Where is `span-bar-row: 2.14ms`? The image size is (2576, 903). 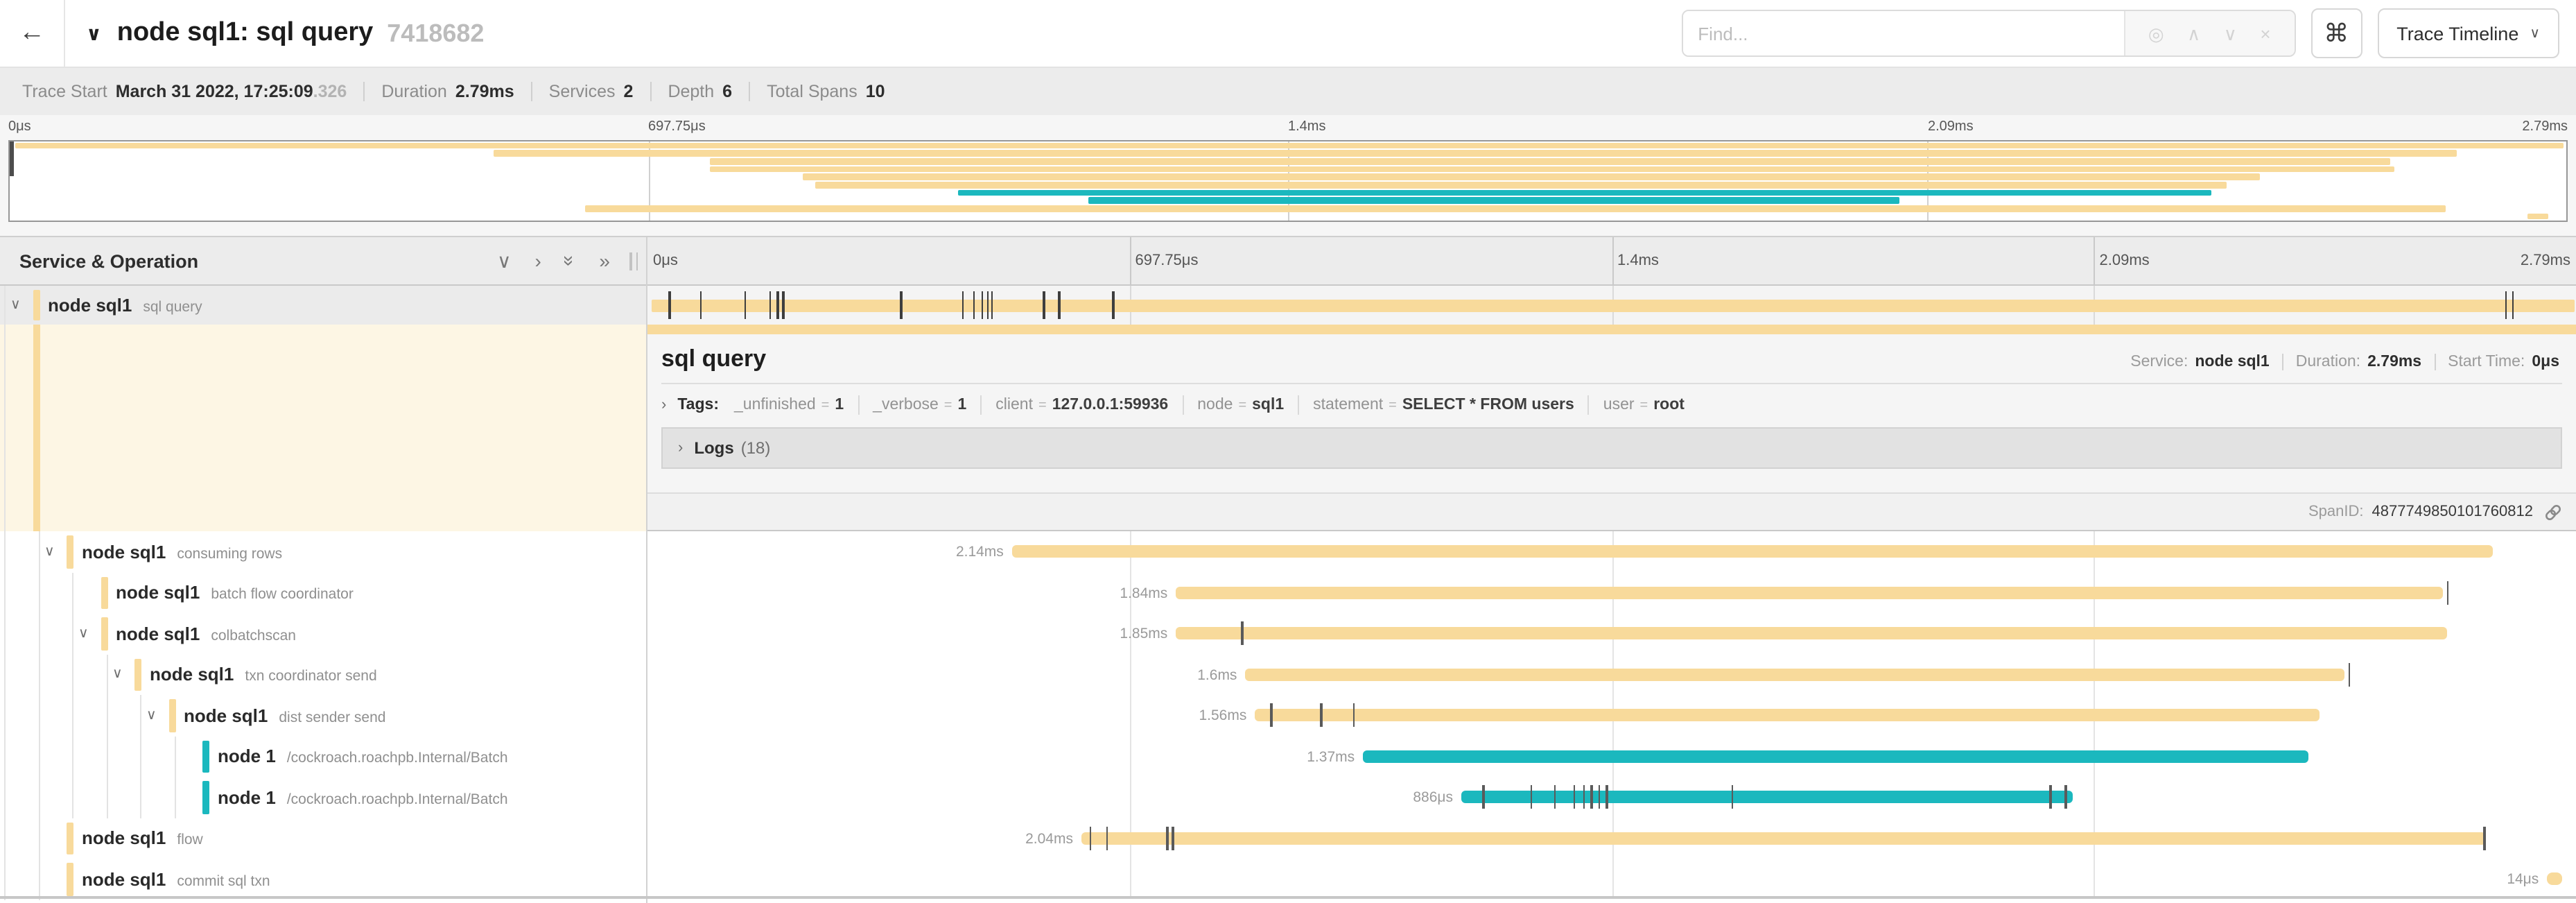 span-bar-row: 2.14ms is located at coordinates (1611, 551).